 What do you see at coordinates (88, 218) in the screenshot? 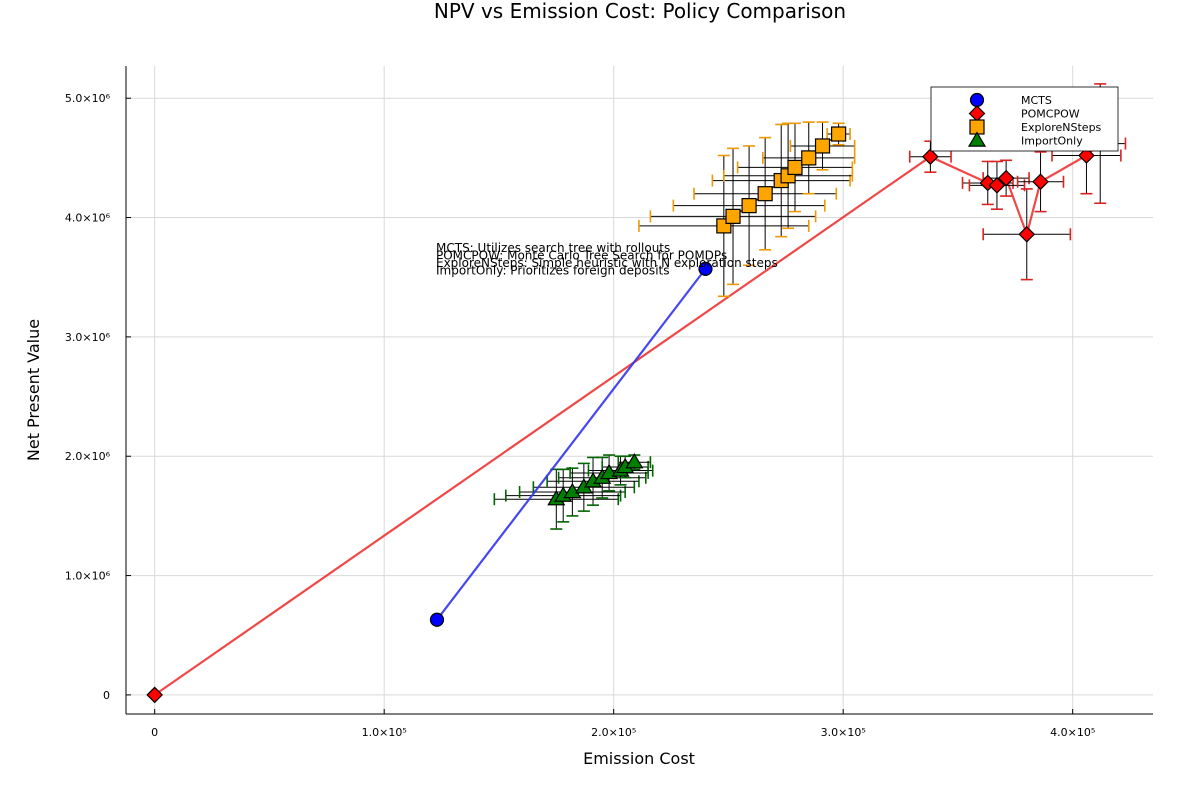
I see `y-tick-label: 4.0×10⁶` at bounding box center [88, 218].